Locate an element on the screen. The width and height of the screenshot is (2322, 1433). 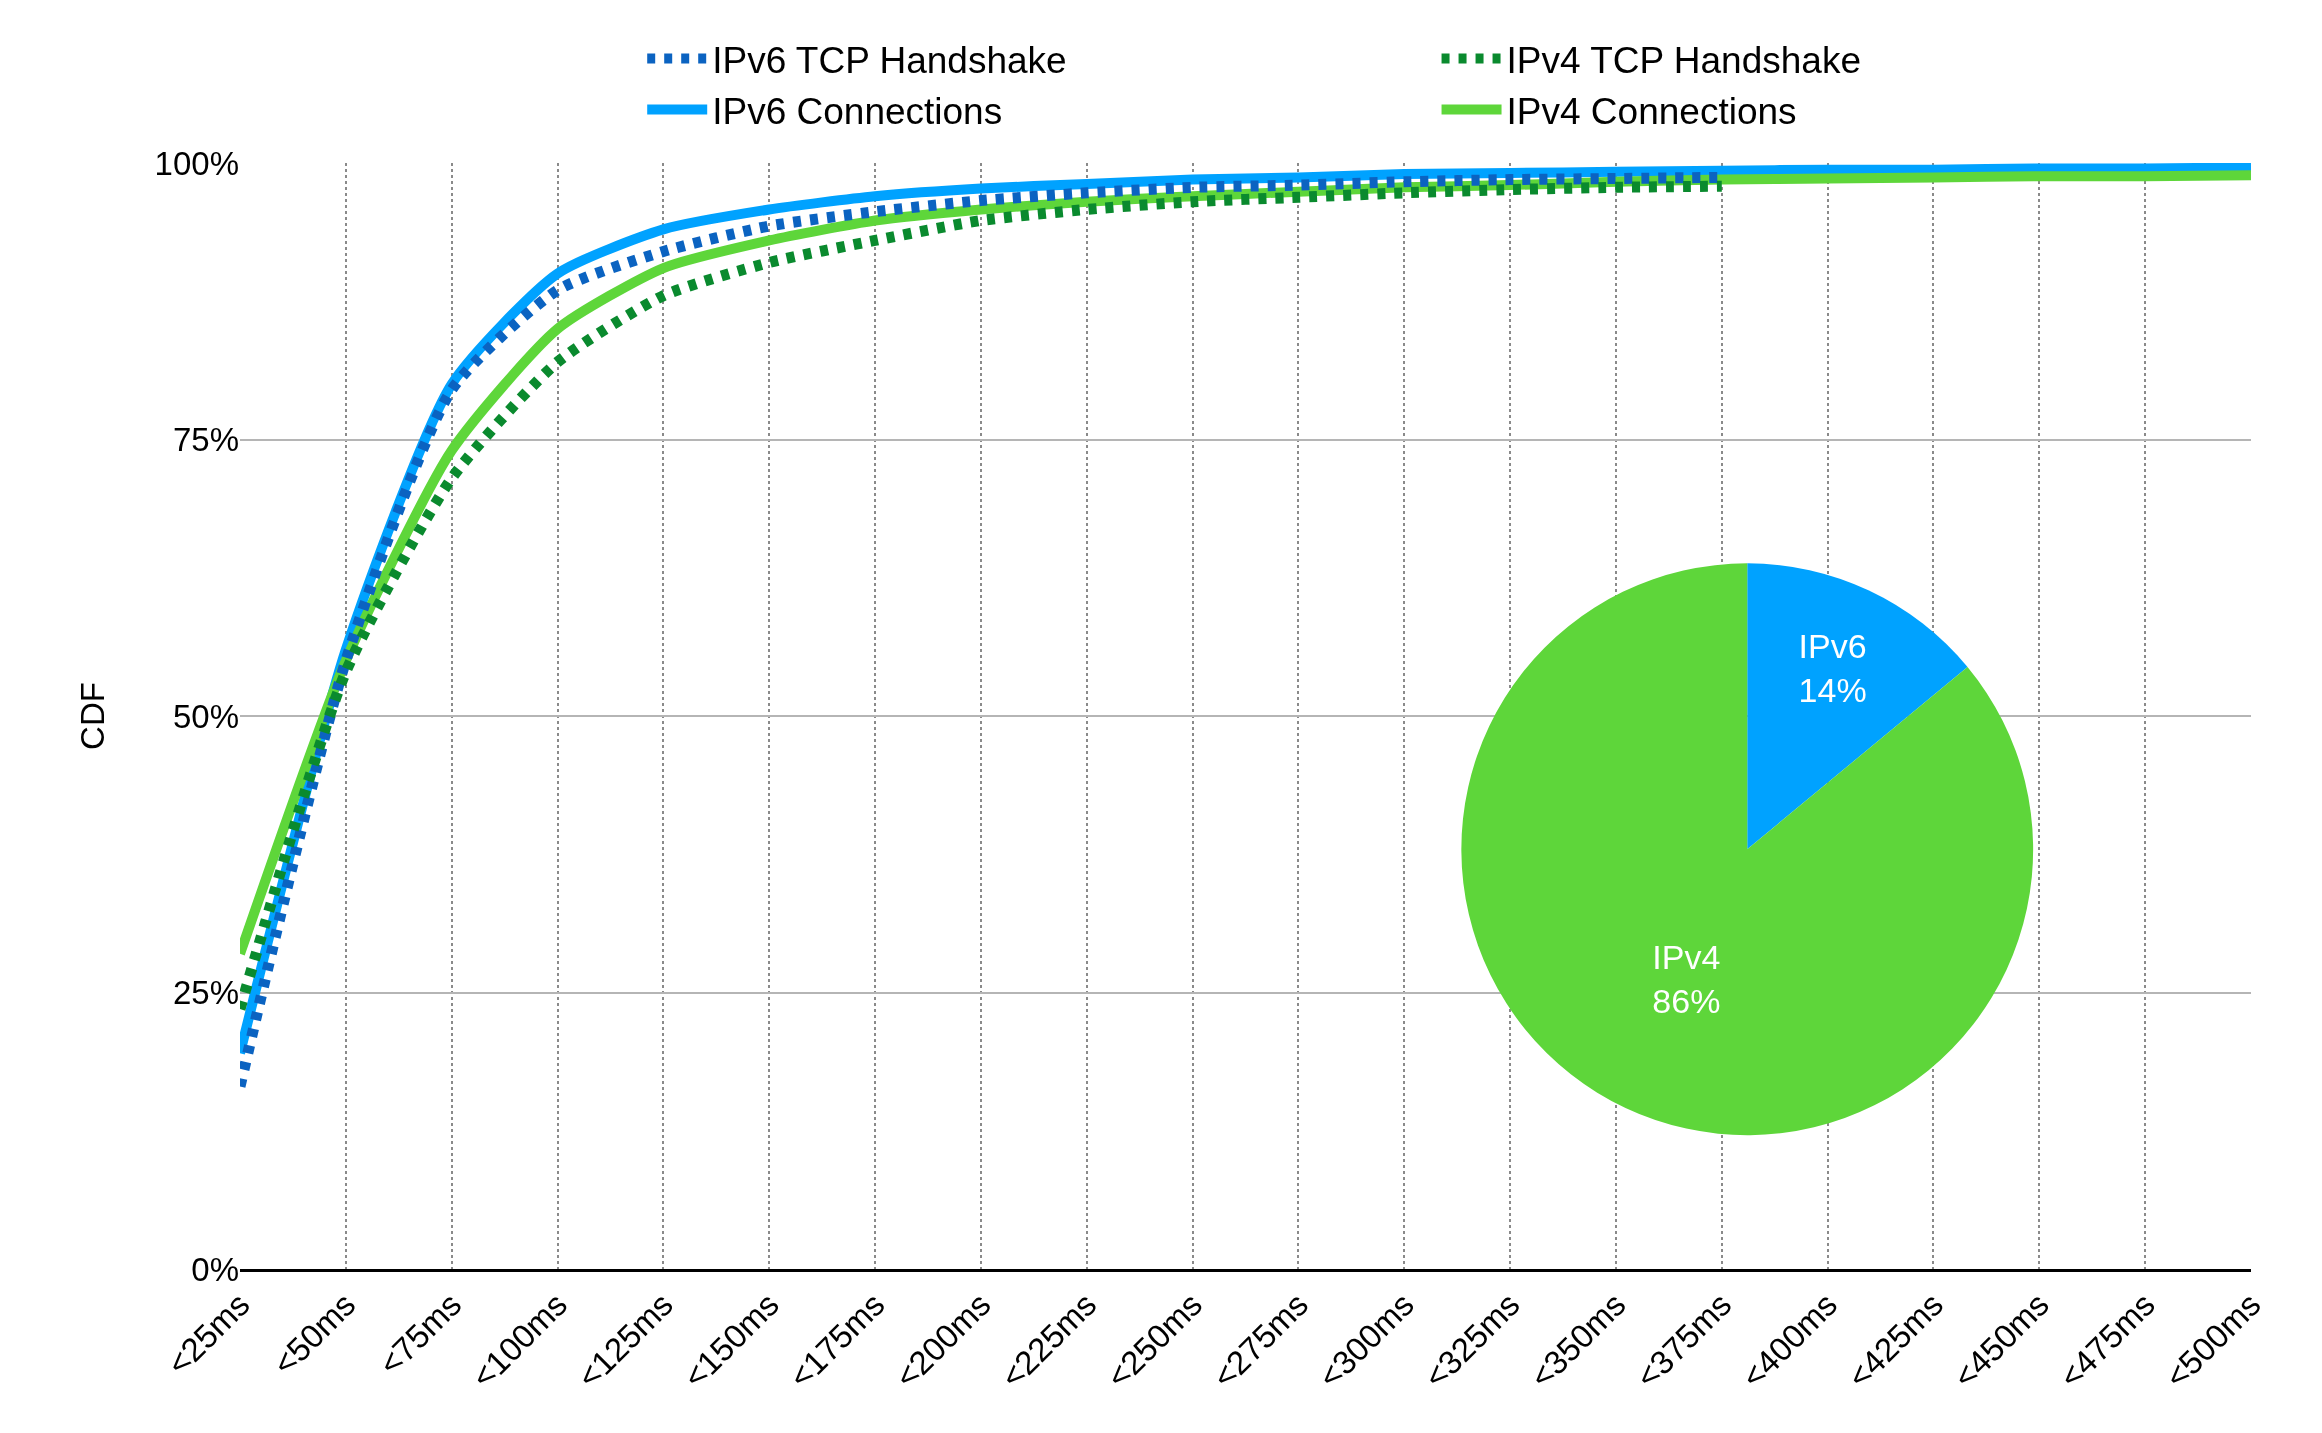
legend-label: IPv6 Connections is located at coordinates (857, 111).